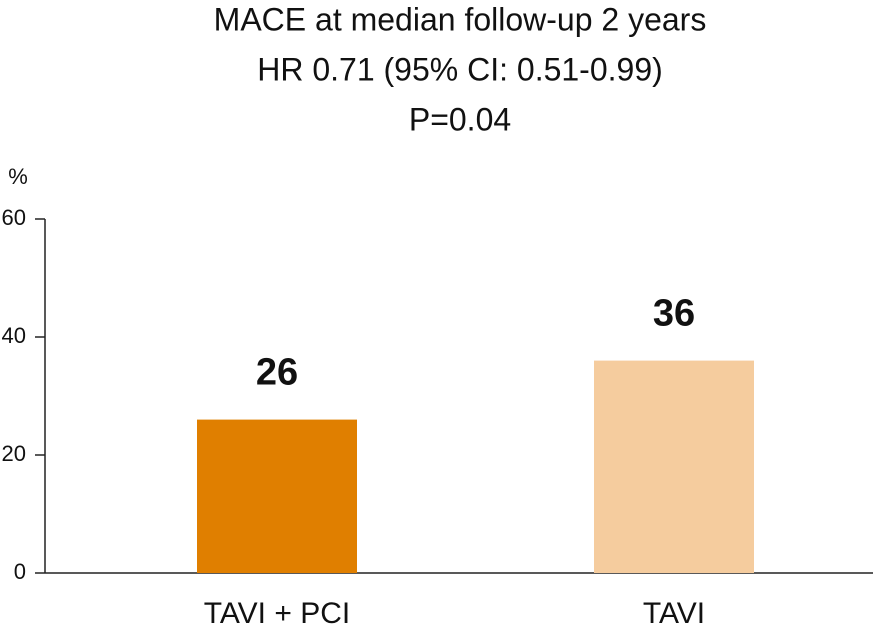  What do you see at coordinates (14, 453) in the screenshot?
I see `y-tick-label: 20` at bounding box center [14, 453].